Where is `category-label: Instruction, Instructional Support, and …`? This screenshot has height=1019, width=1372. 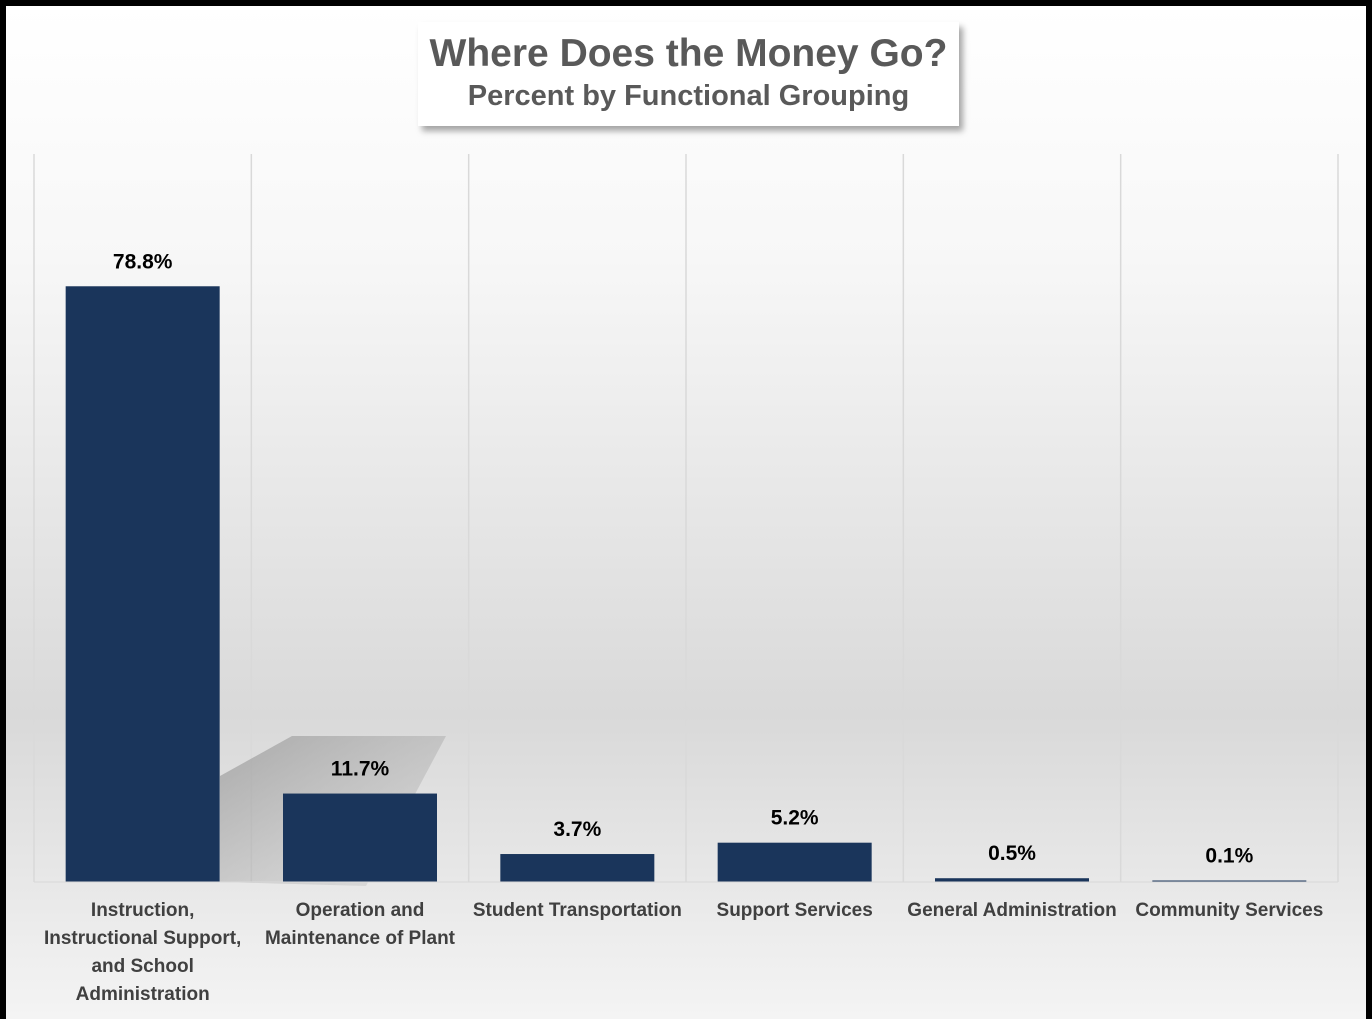 category-label: Instruction, Instructional Support, and … is located at coordinates (142, 952).